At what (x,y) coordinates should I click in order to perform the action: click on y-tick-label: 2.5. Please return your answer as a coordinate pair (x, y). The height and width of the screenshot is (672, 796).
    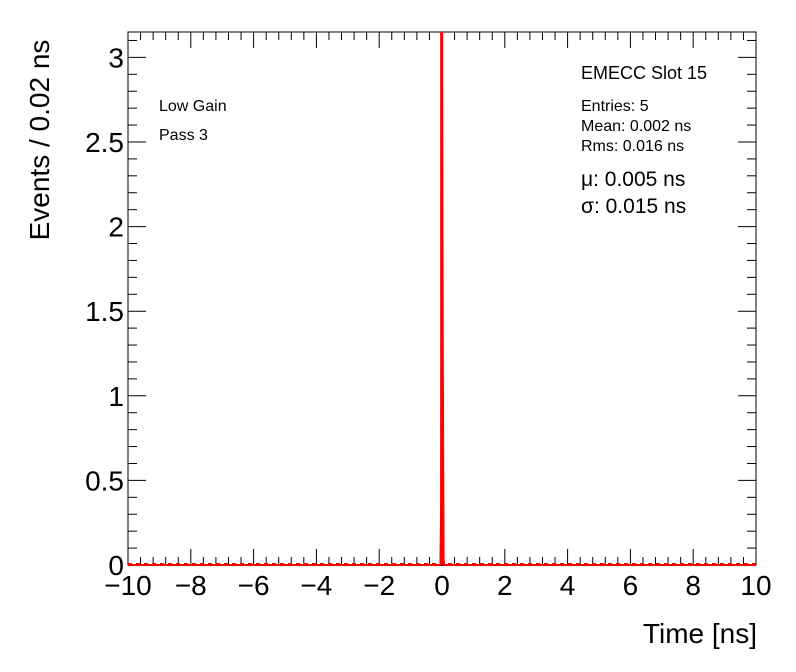
    Looking at the image, I should click on (104, 142).